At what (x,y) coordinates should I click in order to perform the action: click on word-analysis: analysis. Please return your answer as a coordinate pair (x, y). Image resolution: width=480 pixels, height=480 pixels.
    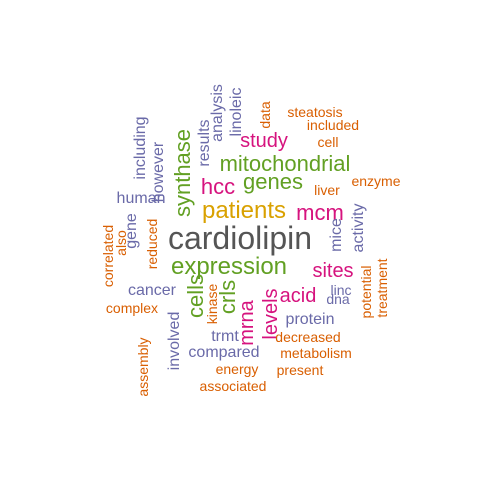
    Looking at the image, I should click on (217, 113).